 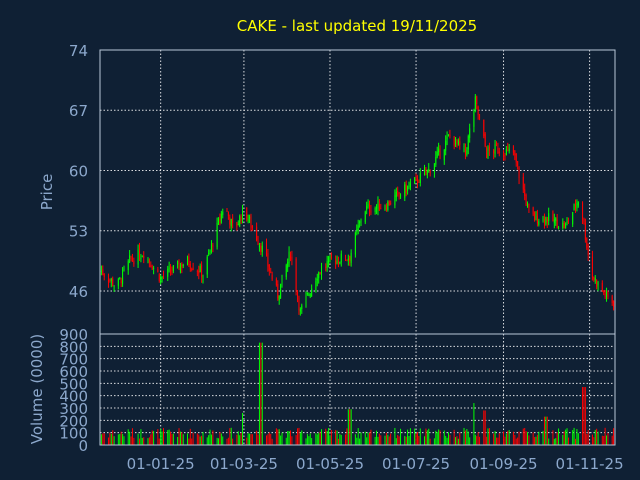 What do you see at coordinates (244, 464) in the screenshot?
I see `x-tick-label: 01-03-25` at bounding box center [244, 464].